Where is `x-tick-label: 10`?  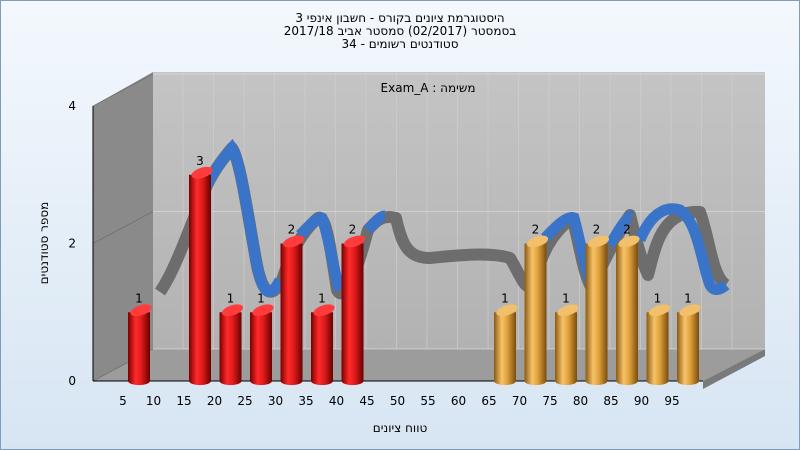 x-tick-label: 10 is located at coordinates (153, 401).